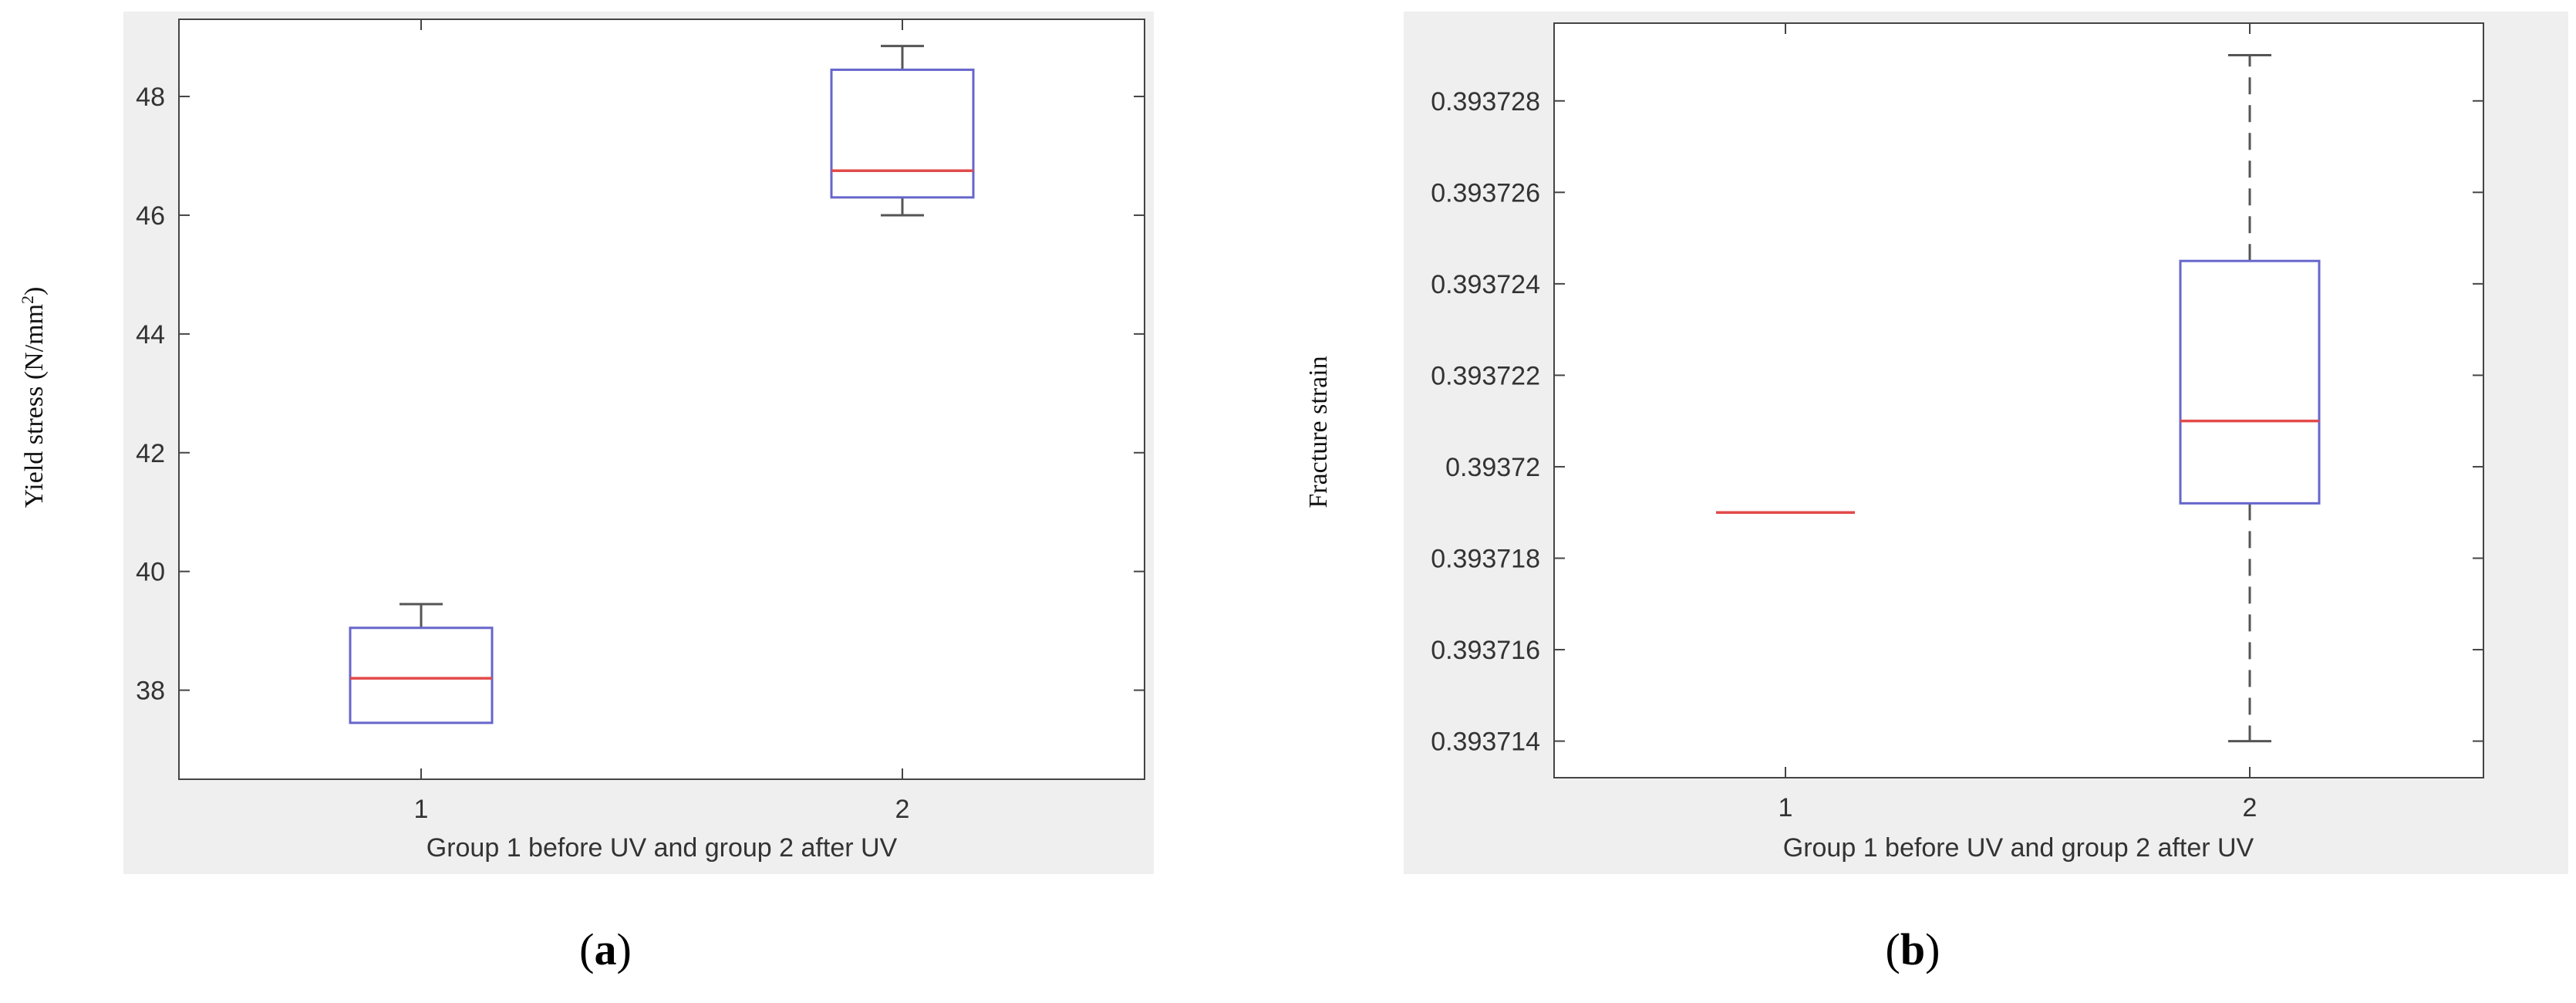 The image size is (2576, 1003). Describe the element at coordinates (1893, 949) in the screenshot. I see `panel-b-caption-open-paren: (` at that location.